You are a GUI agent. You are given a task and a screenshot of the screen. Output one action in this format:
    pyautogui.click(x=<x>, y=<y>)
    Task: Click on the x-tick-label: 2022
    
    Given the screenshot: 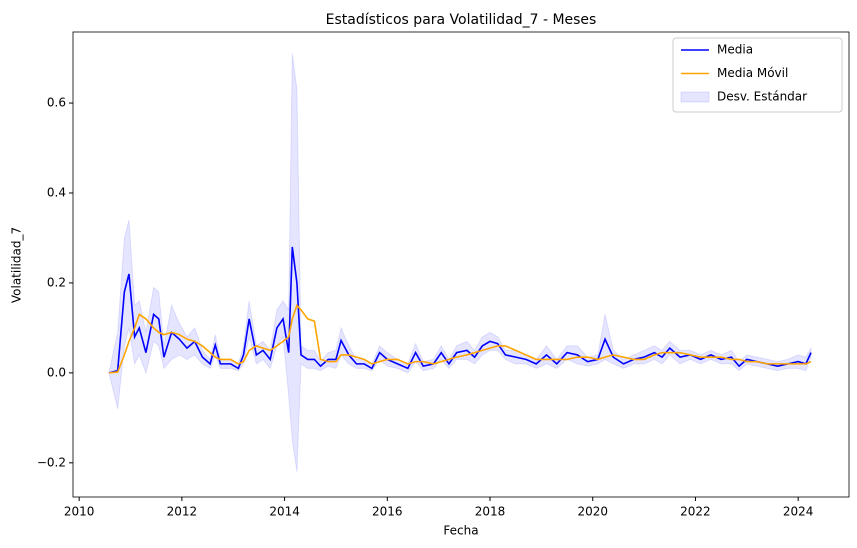 What is the action you would take?
    pyautogui.click(x=695, y=512)
    